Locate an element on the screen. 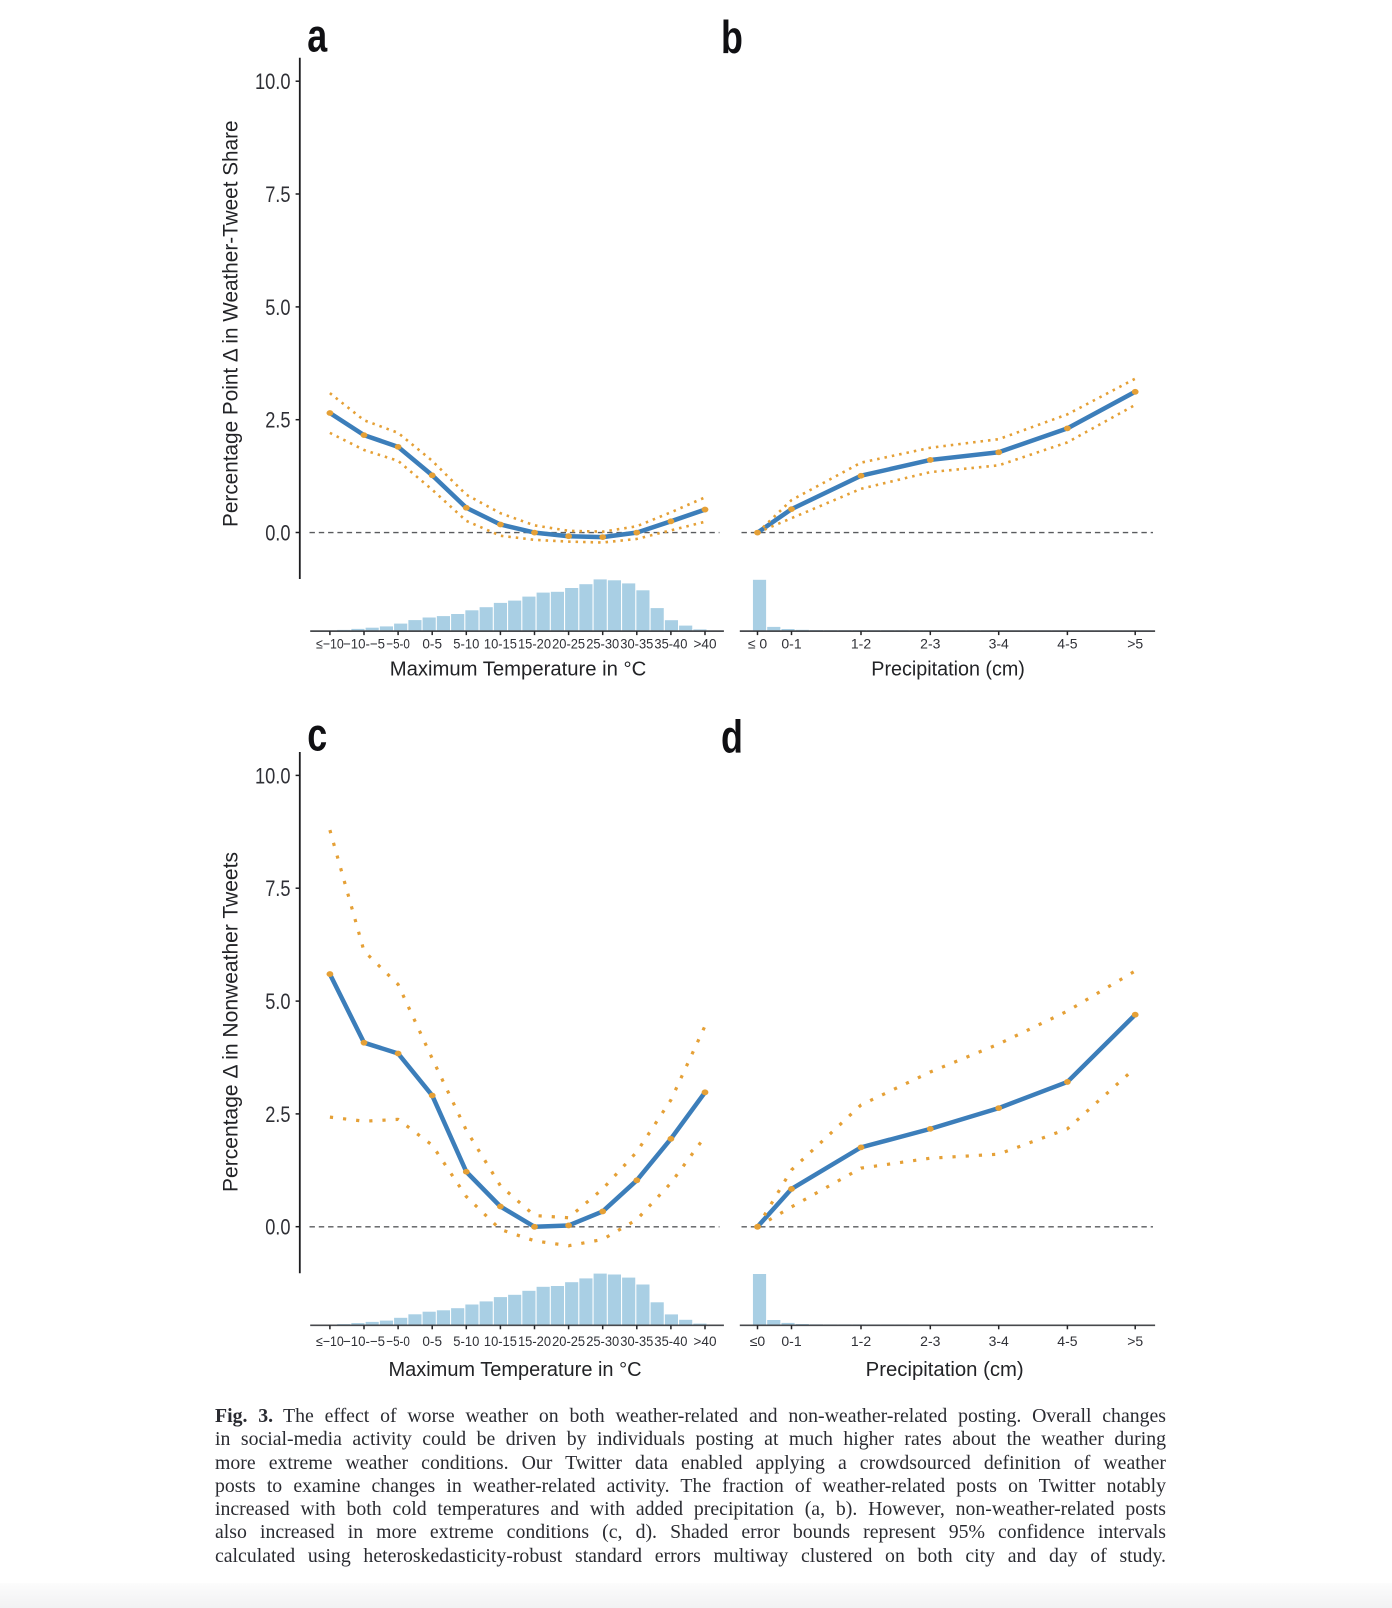  svg-text: a is located at coordinates (317, 35).